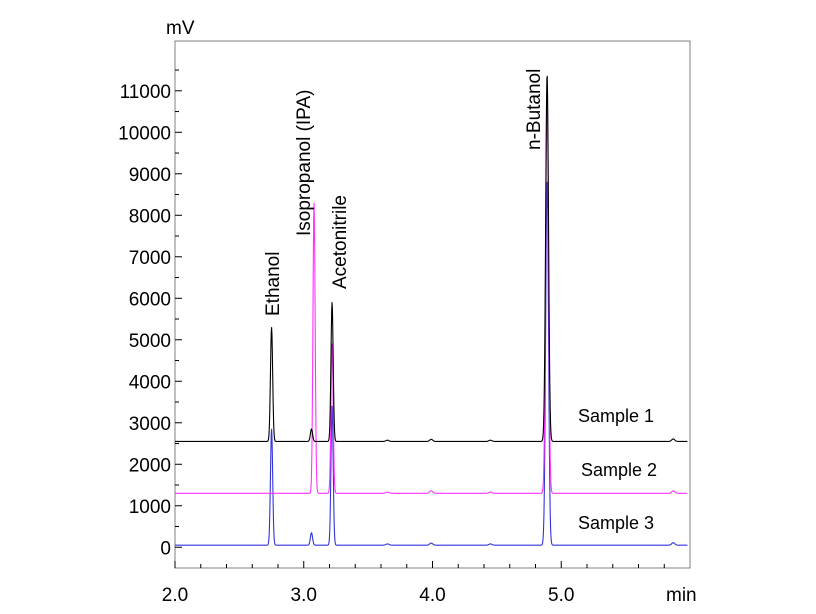 This screenshot has height=614, width=816. I want to click on peak-label-acetonitrile: Acetonitrile, so click(340, 242).